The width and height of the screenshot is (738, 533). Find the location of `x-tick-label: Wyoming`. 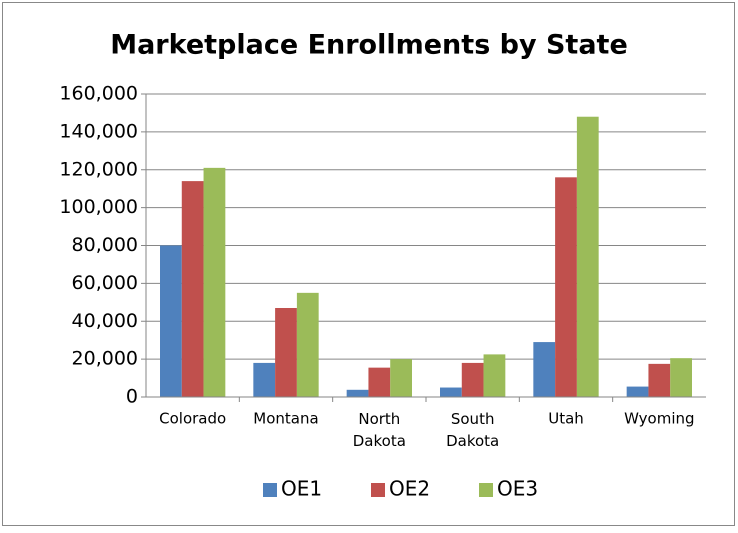

x-tick-label: Wyoming is located at coordinates (659, 419).